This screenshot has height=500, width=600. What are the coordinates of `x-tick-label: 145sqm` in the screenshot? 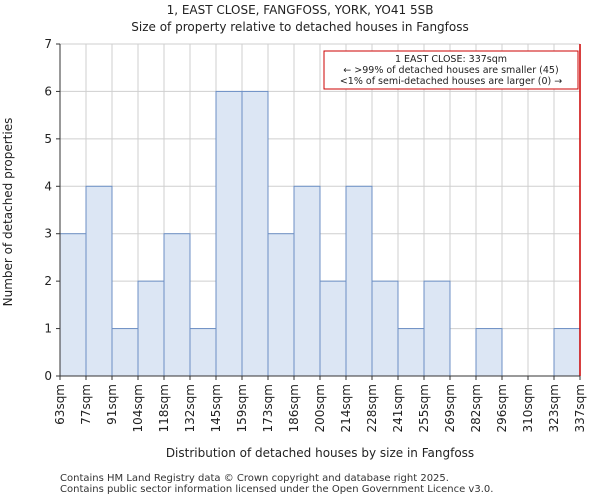 It's located at (216, 408).